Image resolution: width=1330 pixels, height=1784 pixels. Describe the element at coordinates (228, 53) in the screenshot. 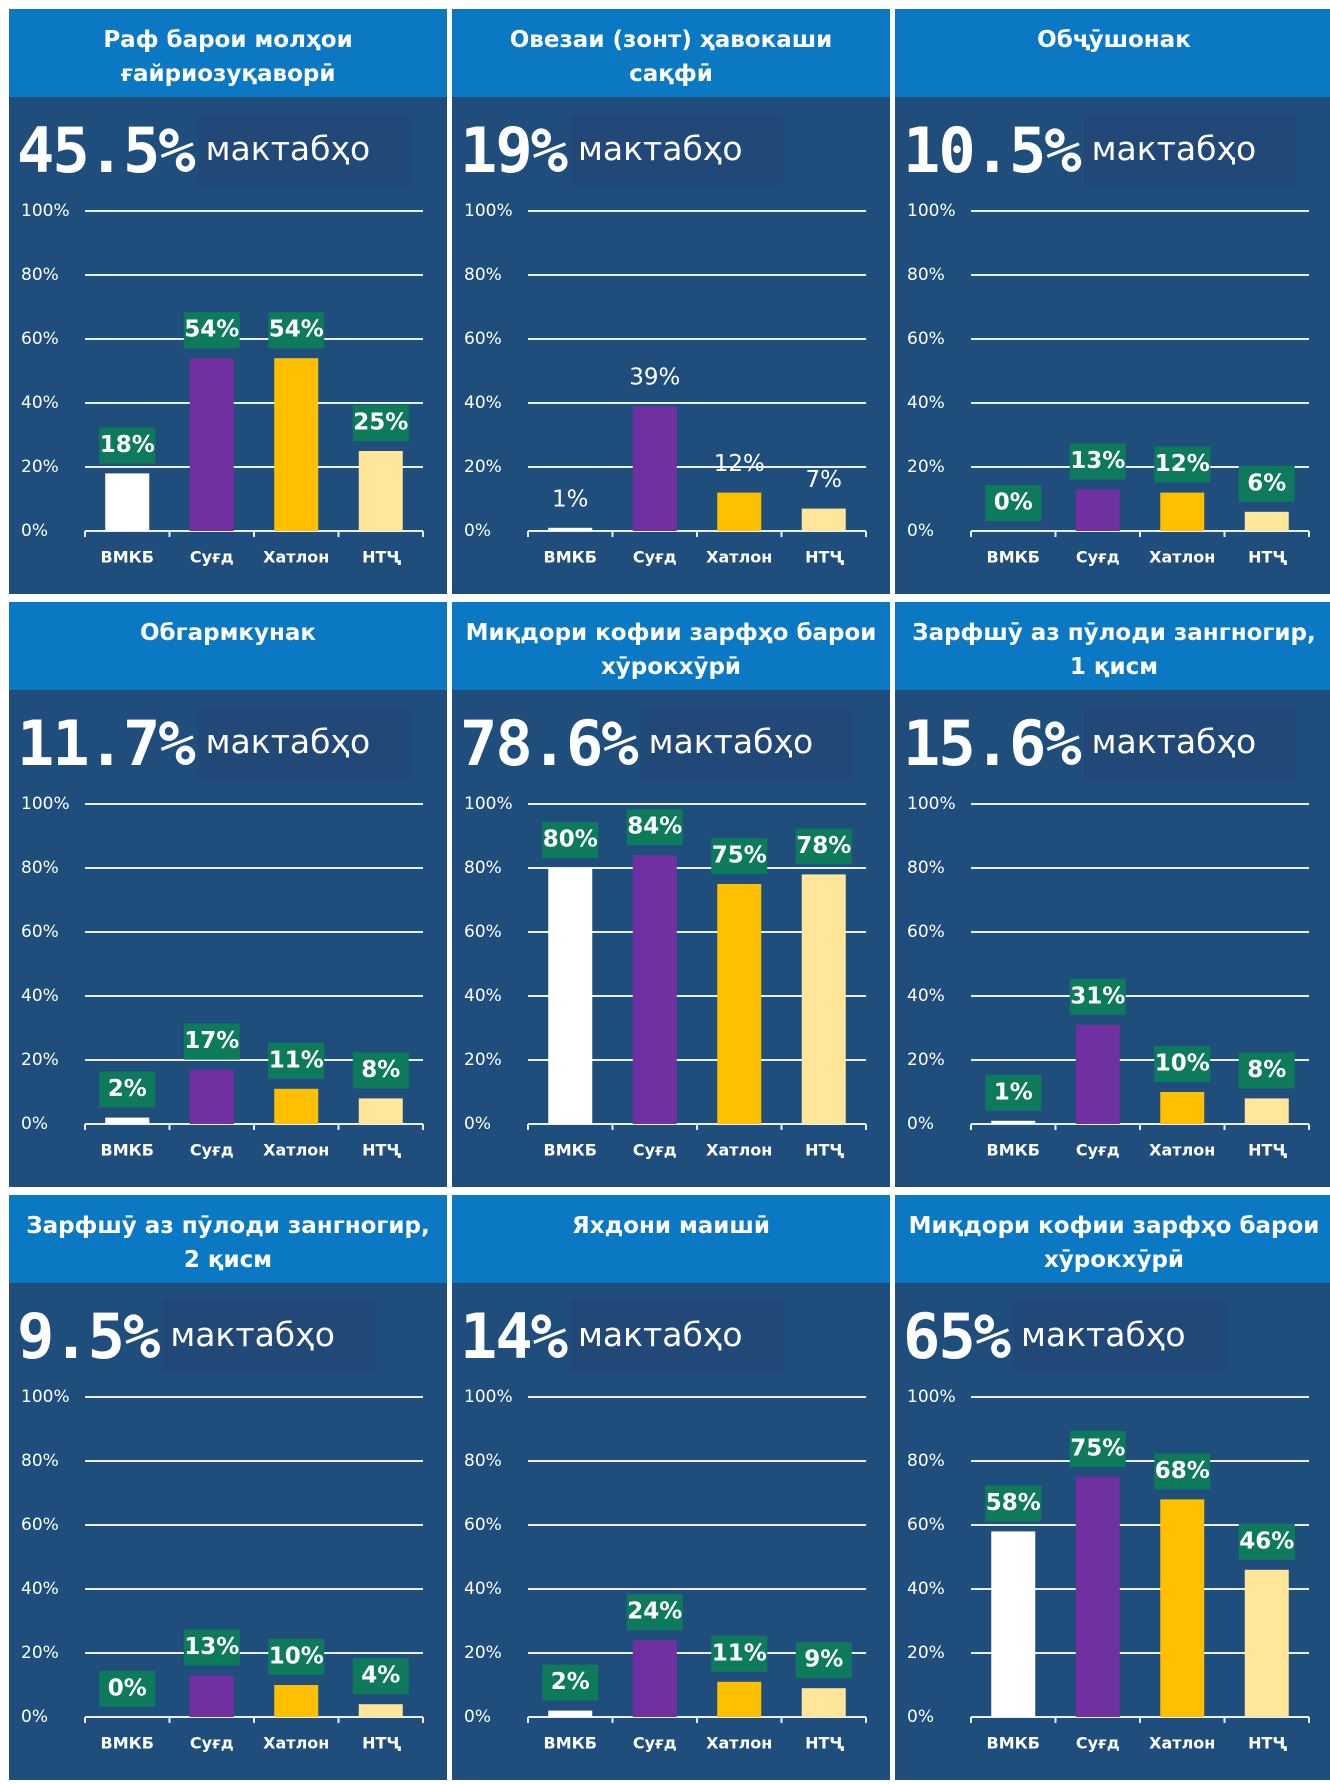

I see `chart-title: Раф барои молҳои ғайриозуқаворӣ` at that location.